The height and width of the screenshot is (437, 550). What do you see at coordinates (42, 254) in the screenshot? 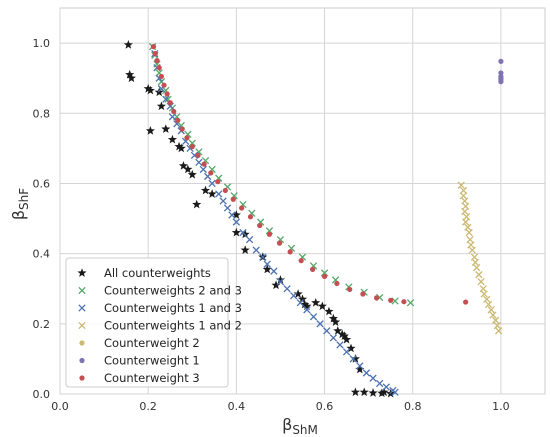
I see `y-tick-label: 0.4` at bounding box center [42, 254].